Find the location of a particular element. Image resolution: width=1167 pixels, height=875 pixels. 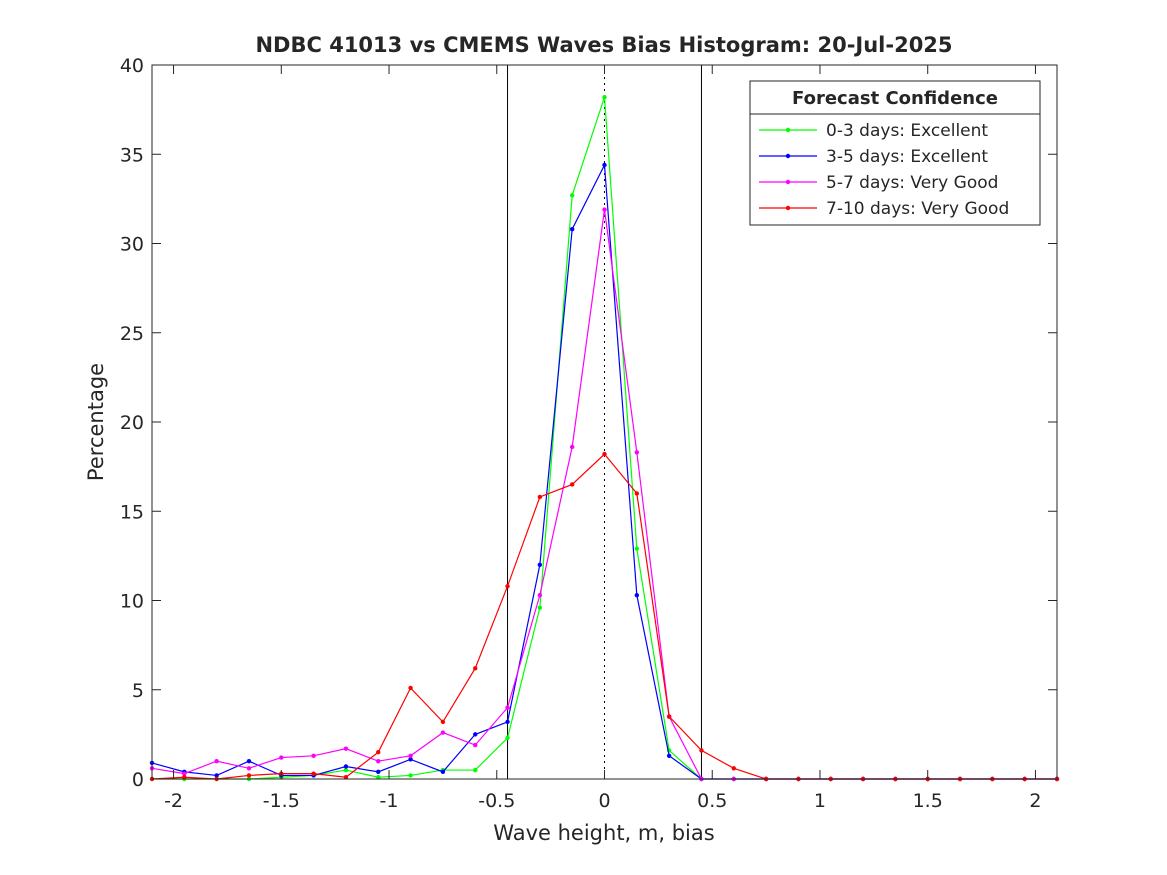

y-tick-label: 15 is located at coordinates (132, 512).